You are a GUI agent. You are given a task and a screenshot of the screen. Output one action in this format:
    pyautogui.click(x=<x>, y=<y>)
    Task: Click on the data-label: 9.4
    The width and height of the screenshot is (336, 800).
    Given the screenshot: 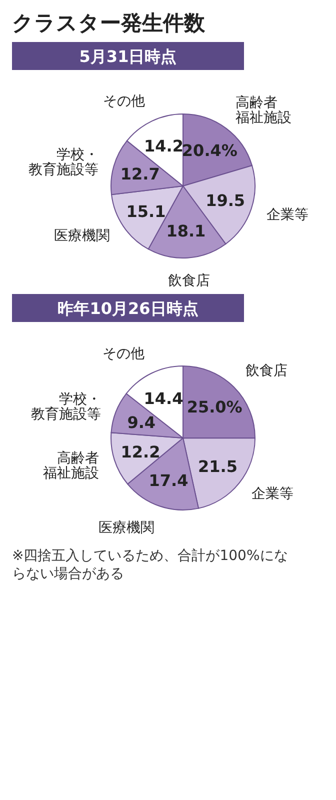 What is the action you would take?
    pyautogui.click(x=141, y=422)
    